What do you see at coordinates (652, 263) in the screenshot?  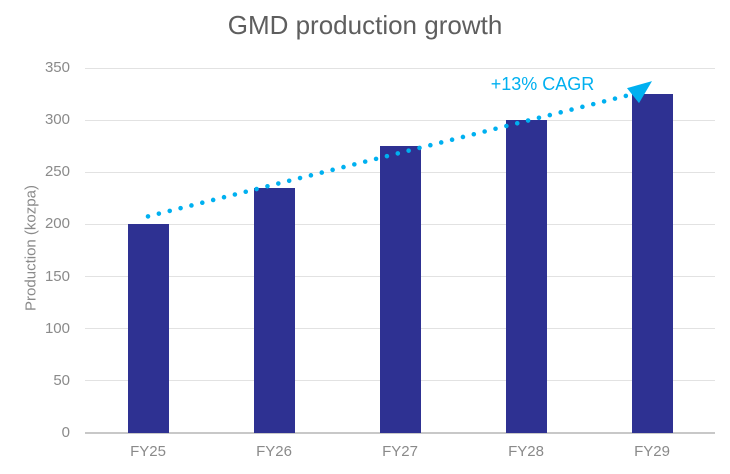 I see `bar-FY29` at bounding box center [652, 263].